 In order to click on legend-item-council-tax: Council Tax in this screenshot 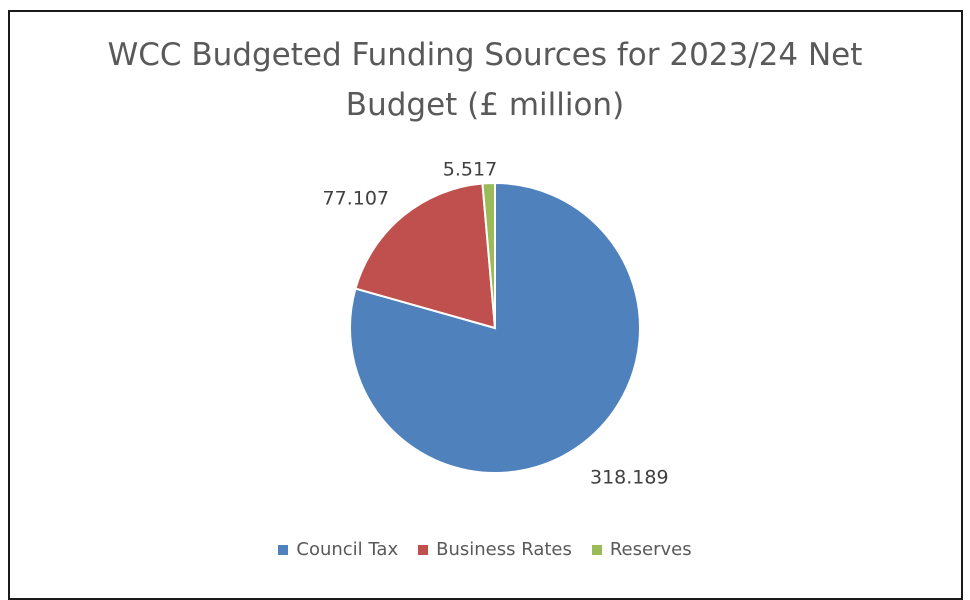, I will do `click(338, 549)`.